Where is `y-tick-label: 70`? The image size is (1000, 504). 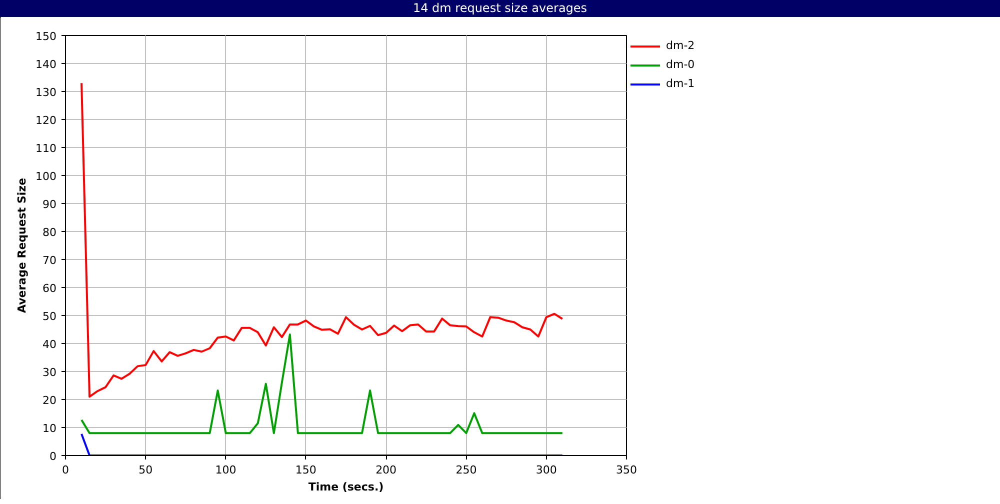 y-tick-label: 70 is located at coordinates (49, 260).